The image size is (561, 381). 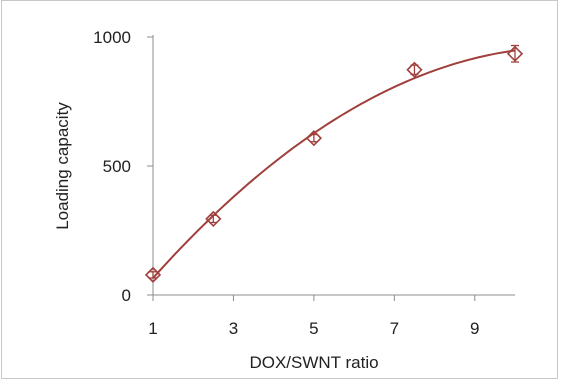 What do you see at coordinates (62, 166) in the screenshot?
I see `y-axis-title: Loading capacity` at bounding box center [62, 166].